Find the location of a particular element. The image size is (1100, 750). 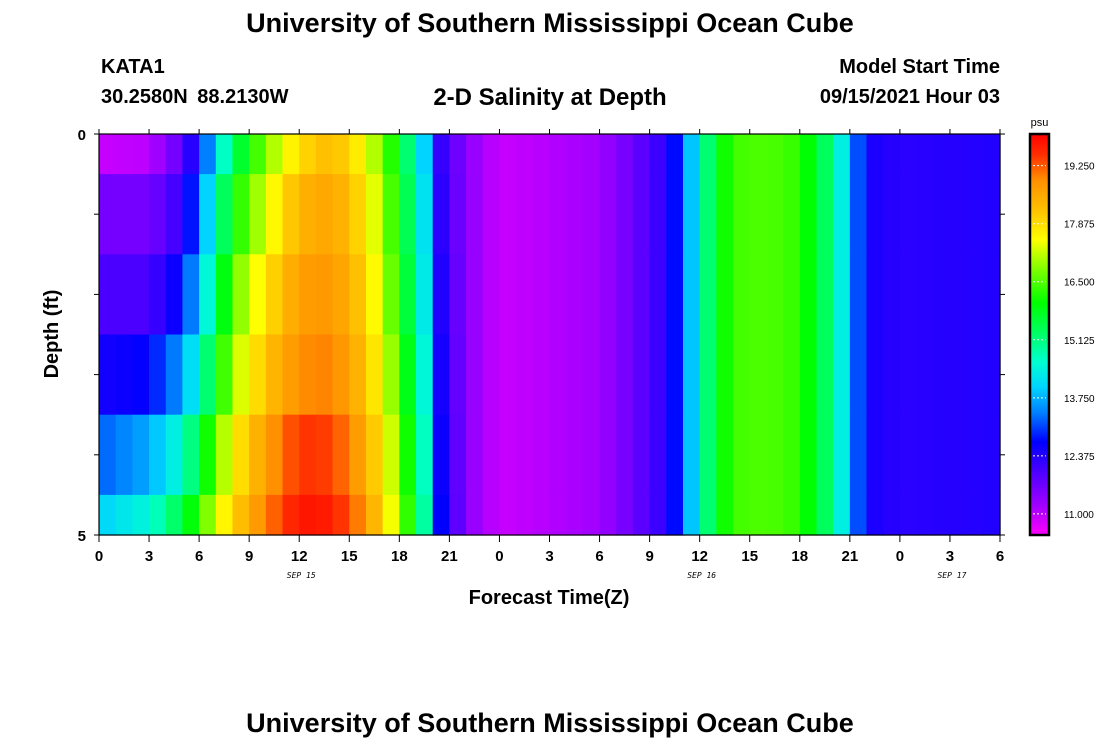

heatmap-cell-r0-h30 is located at coordinates (608, 154).